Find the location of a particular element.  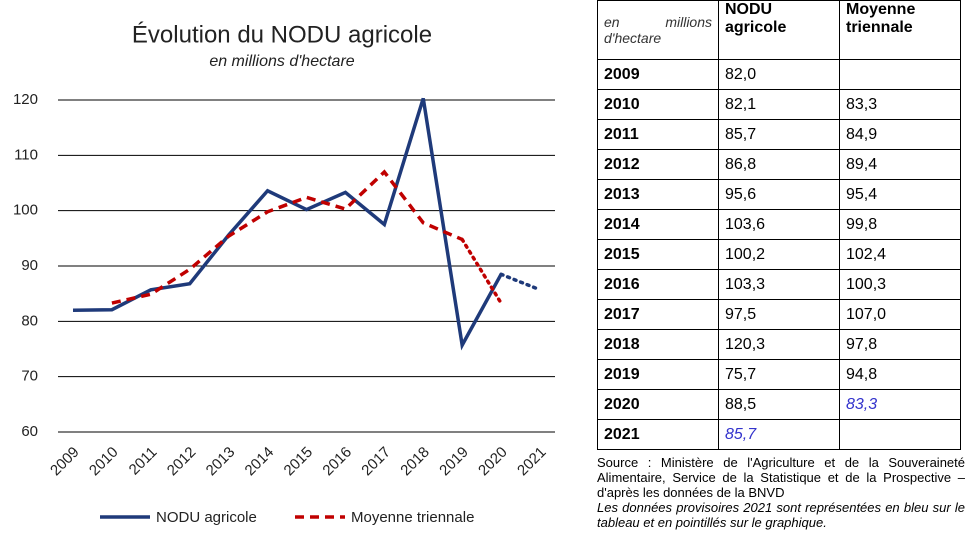

header-cell: en millions d'hectare is located at coordinates (658, 30).